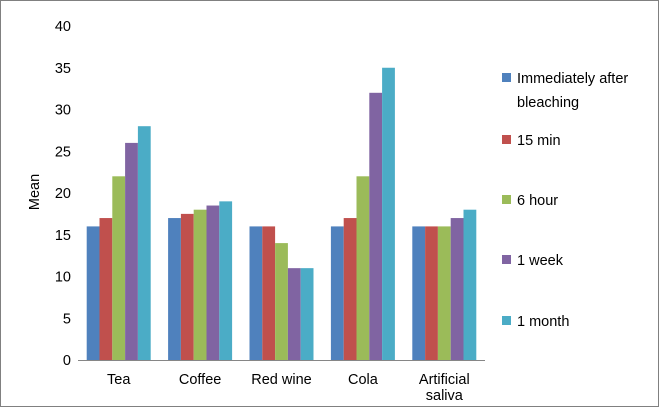 This screenshot has width=659, height=407. Describe the element at coordinates (444, 388) in the screenshot. I see `x-tick-label: Artificial saliva` at that location.